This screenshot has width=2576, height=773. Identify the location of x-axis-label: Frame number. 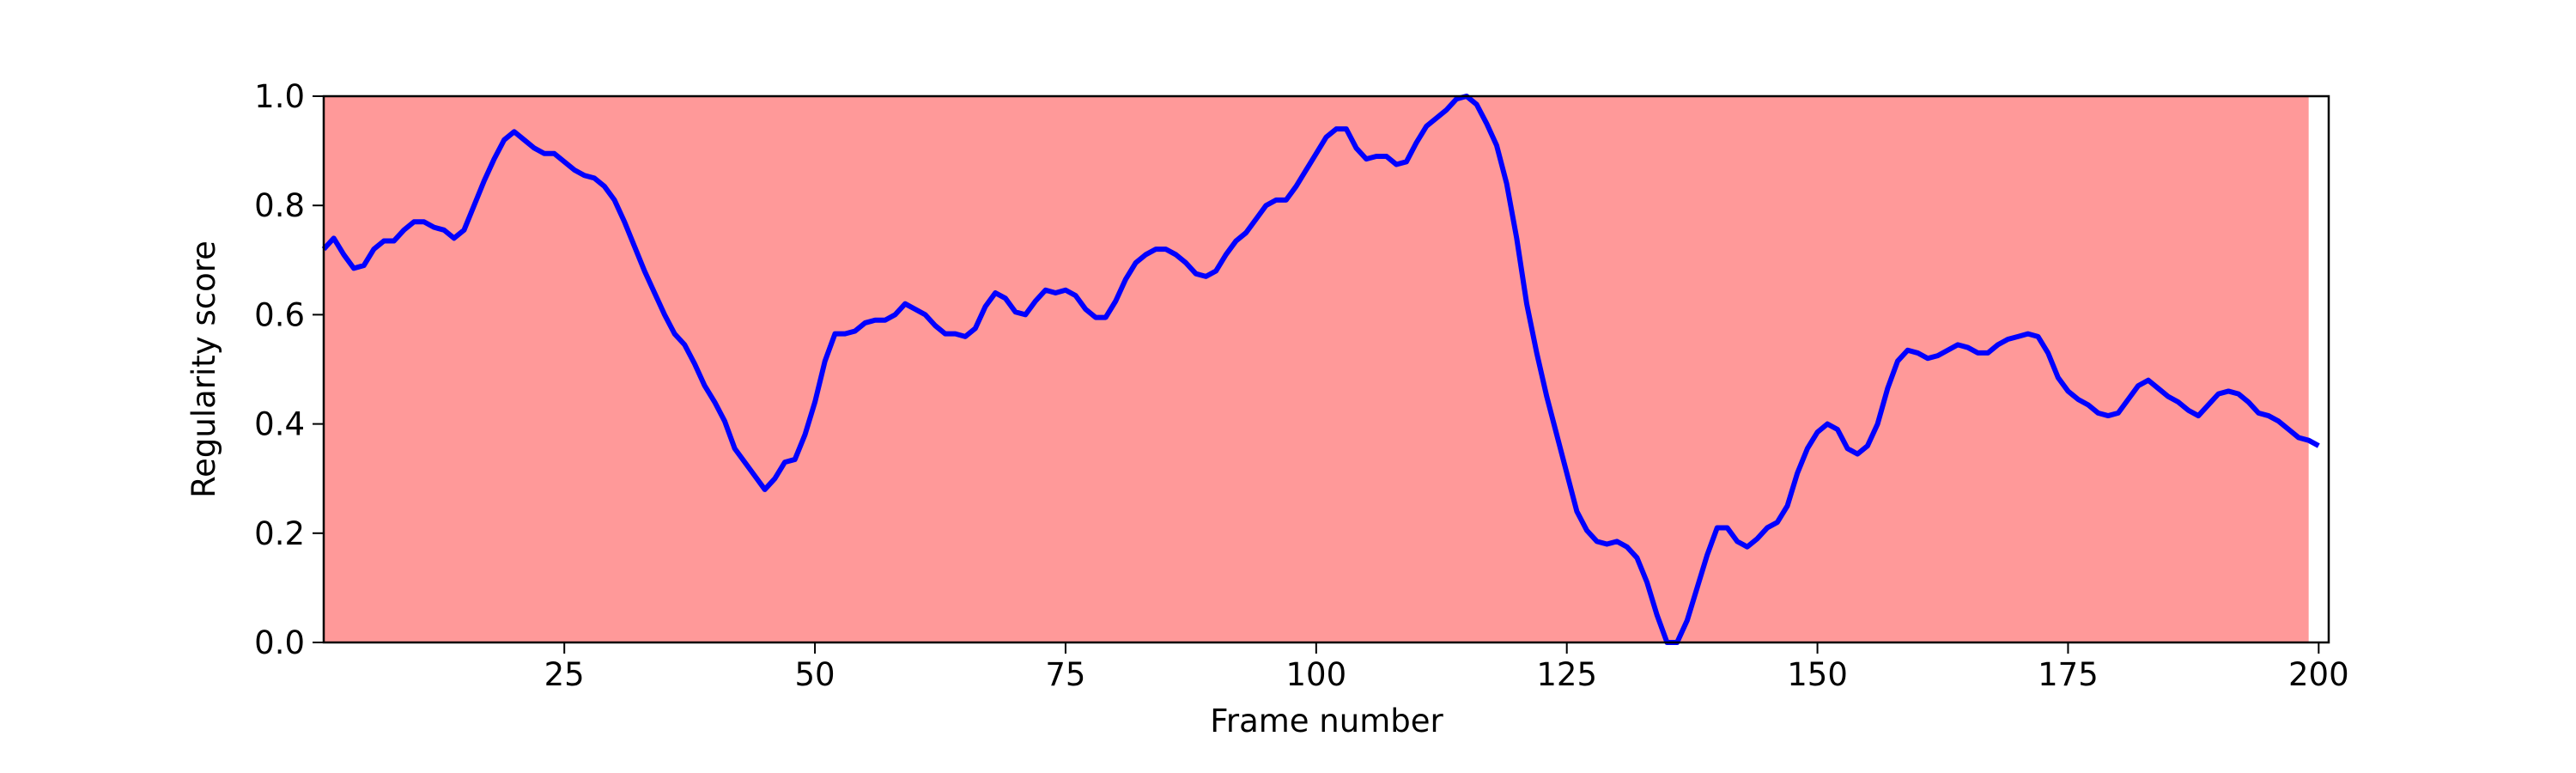
(1327, 721).